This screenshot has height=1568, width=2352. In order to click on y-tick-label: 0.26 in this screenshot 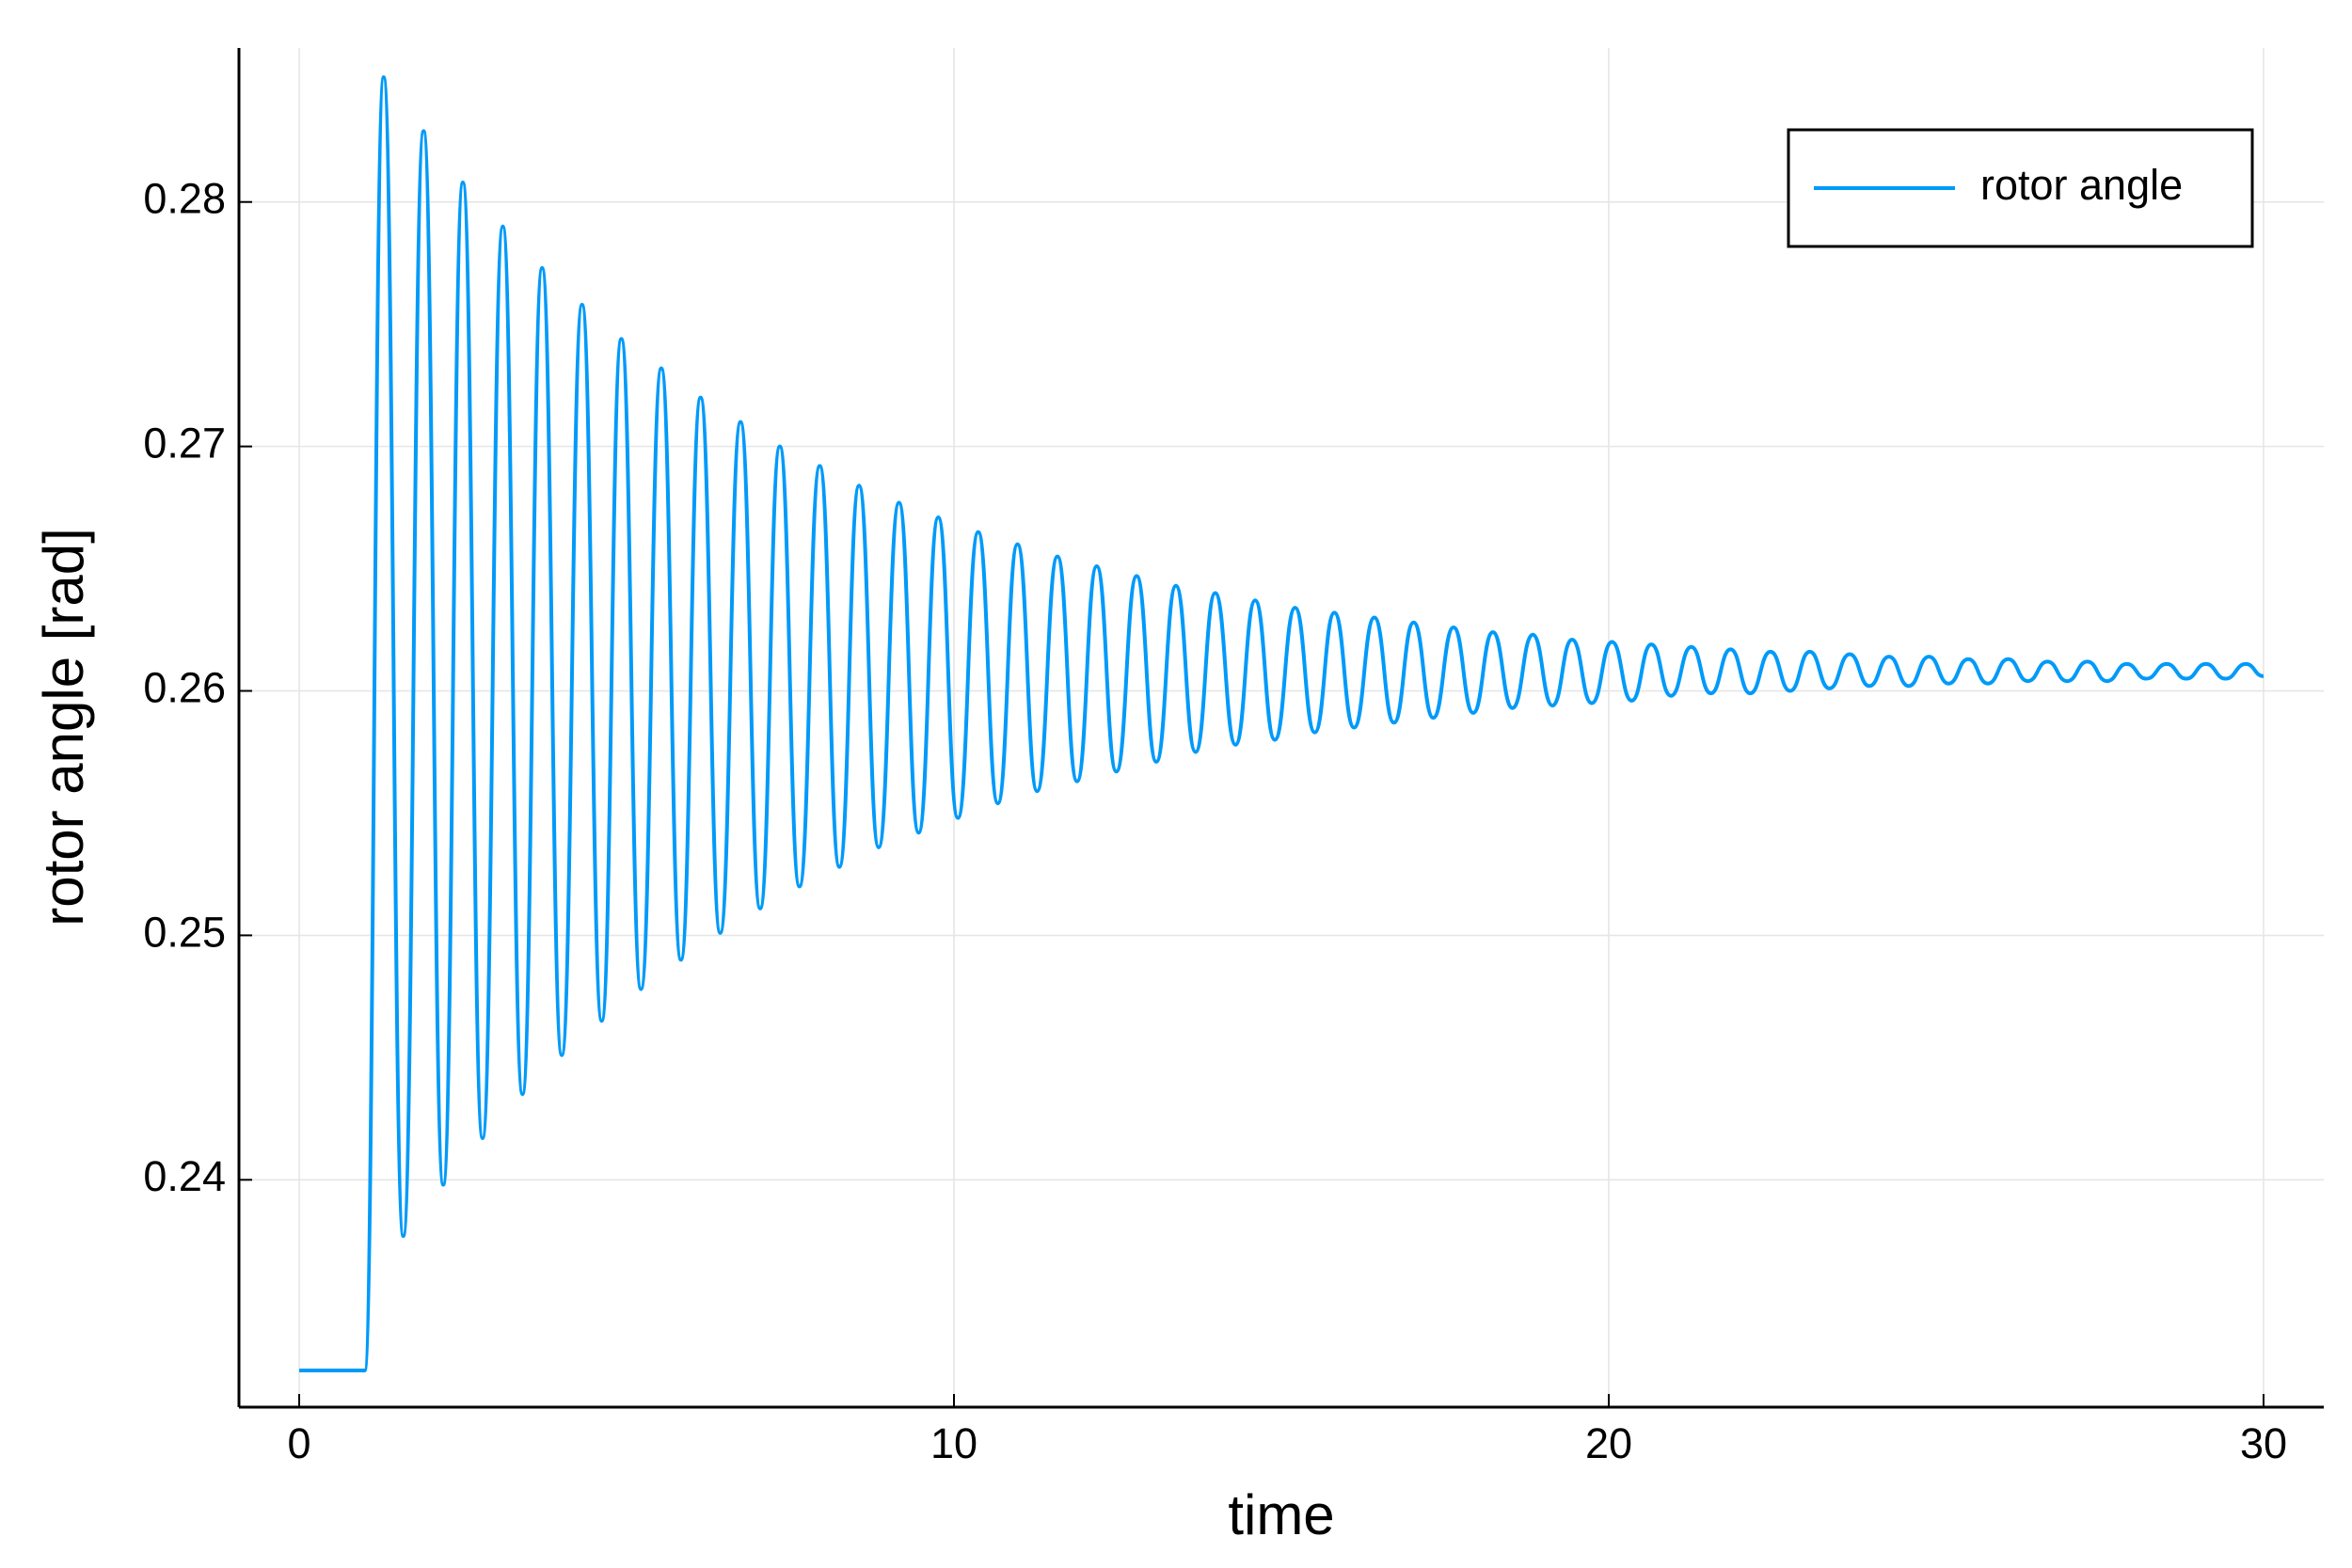, I will do `click(184, 687)`.